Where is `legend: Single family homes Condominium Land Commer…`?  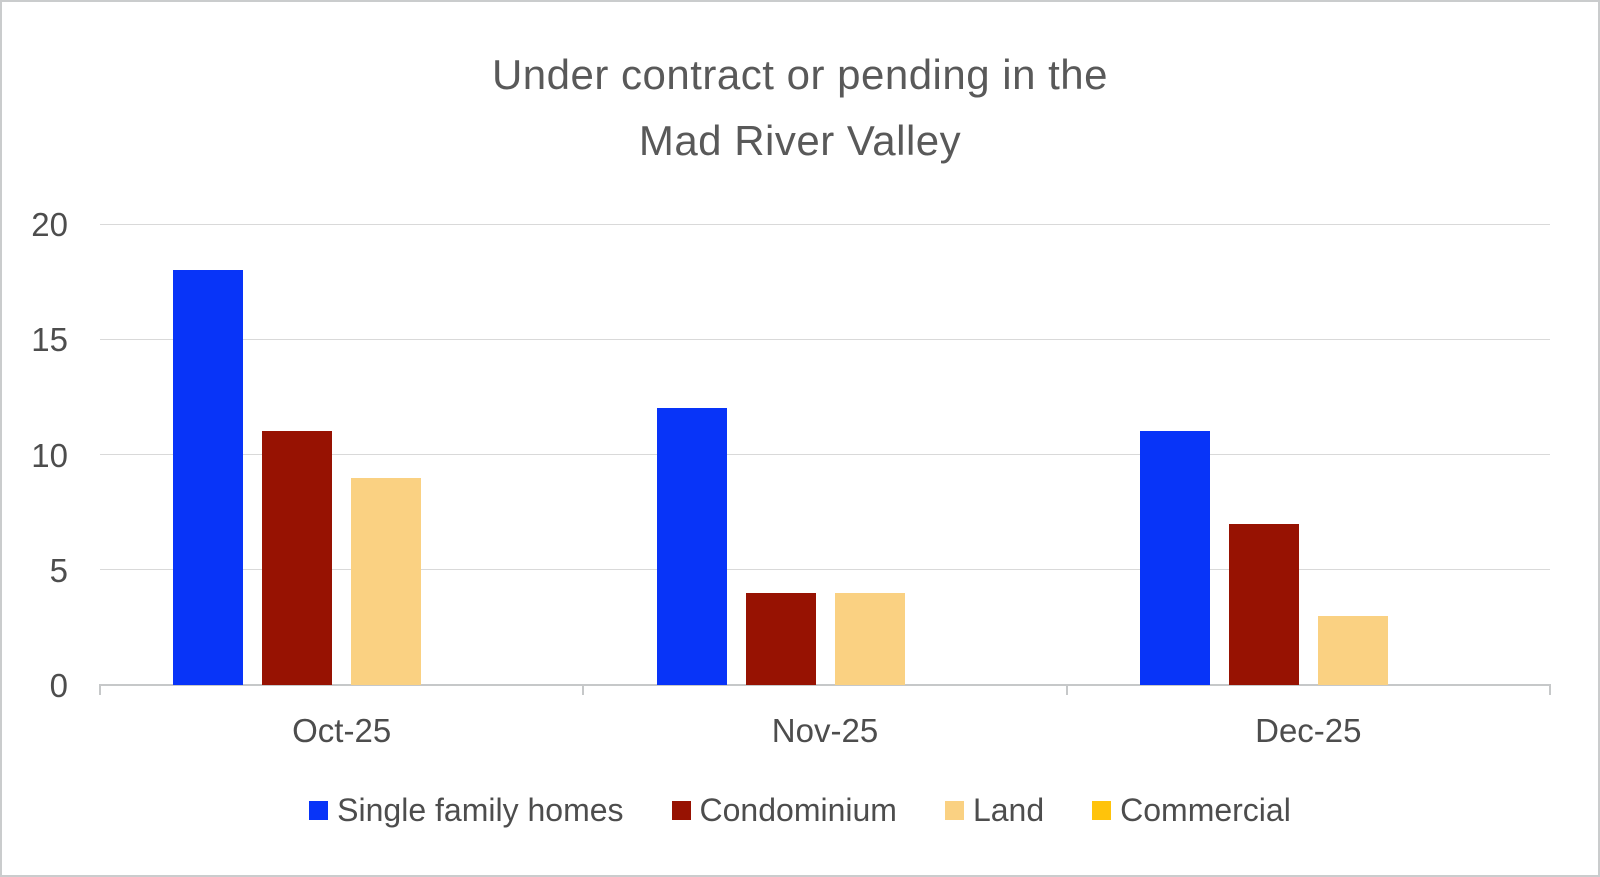
legend: Single family homes Condominium Land Commer… is located at coordinates (800, 810).